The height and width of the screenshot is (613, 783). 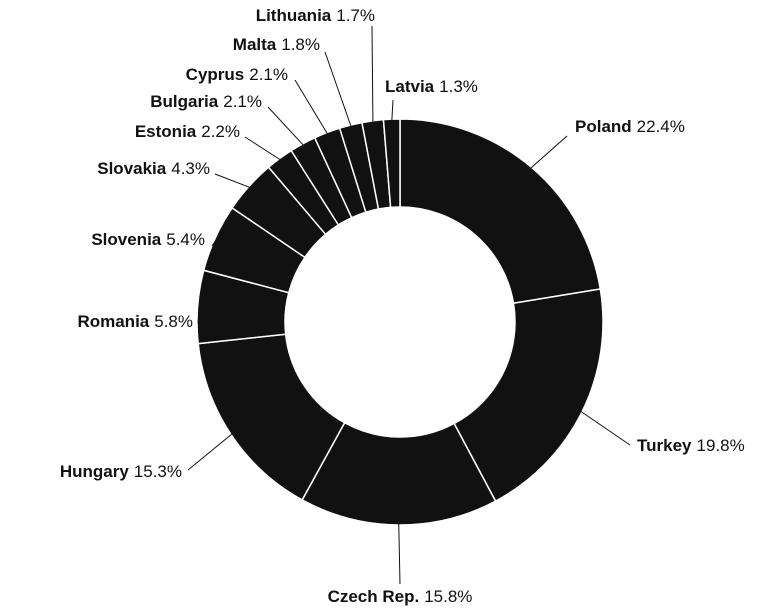 What do you see at coordinates (132, 168) in the screenshot?
I see `category-name: Slovakia` at bounding box center [132, 168].